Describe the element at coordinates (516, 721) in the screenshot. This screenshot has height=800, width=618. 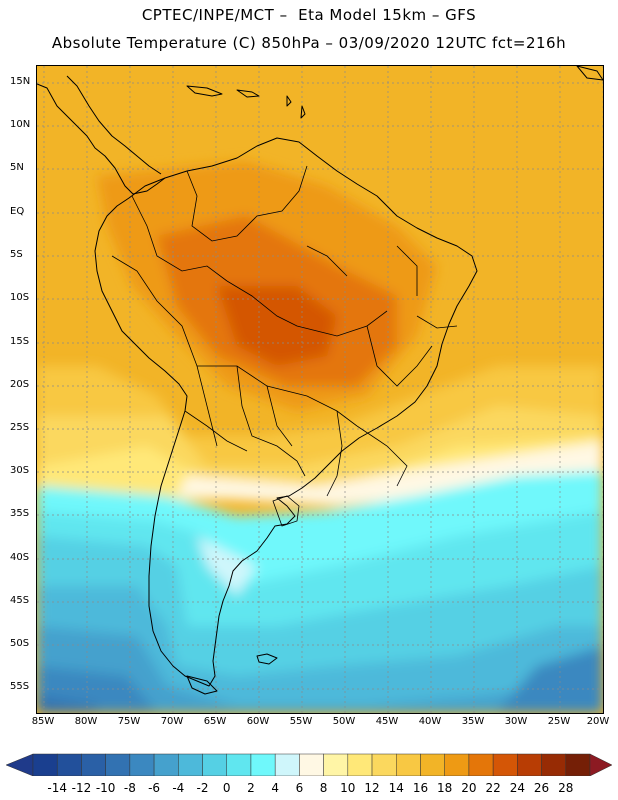
I see `lon-label-30w: 30W` at that location.